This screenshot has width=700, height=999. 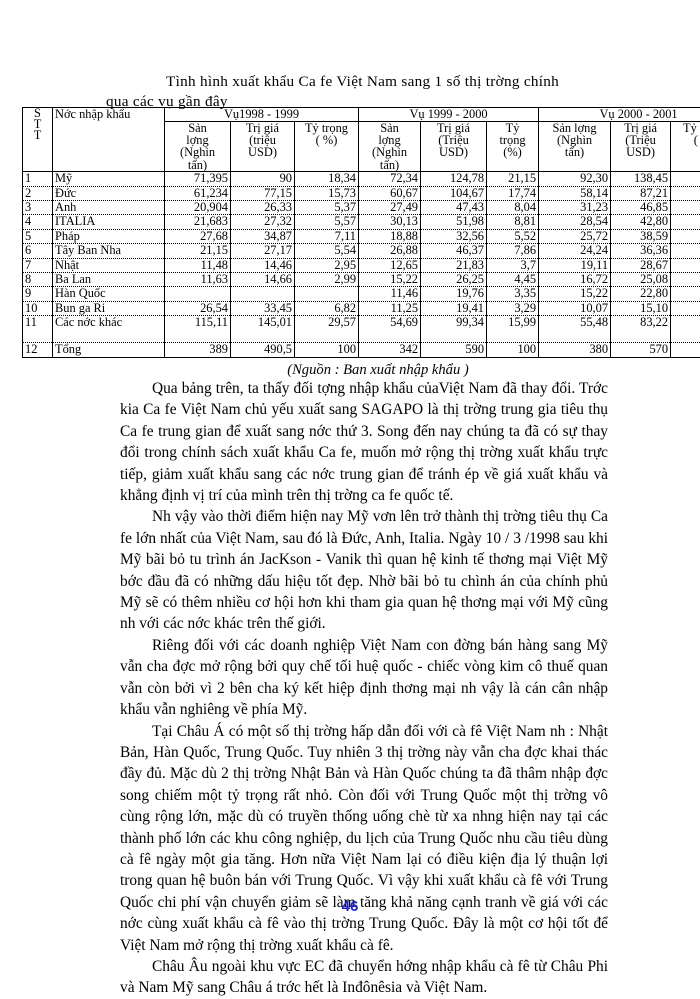 I want to click on cell-v00-tg: 38,59, so click(x=641, y=236).